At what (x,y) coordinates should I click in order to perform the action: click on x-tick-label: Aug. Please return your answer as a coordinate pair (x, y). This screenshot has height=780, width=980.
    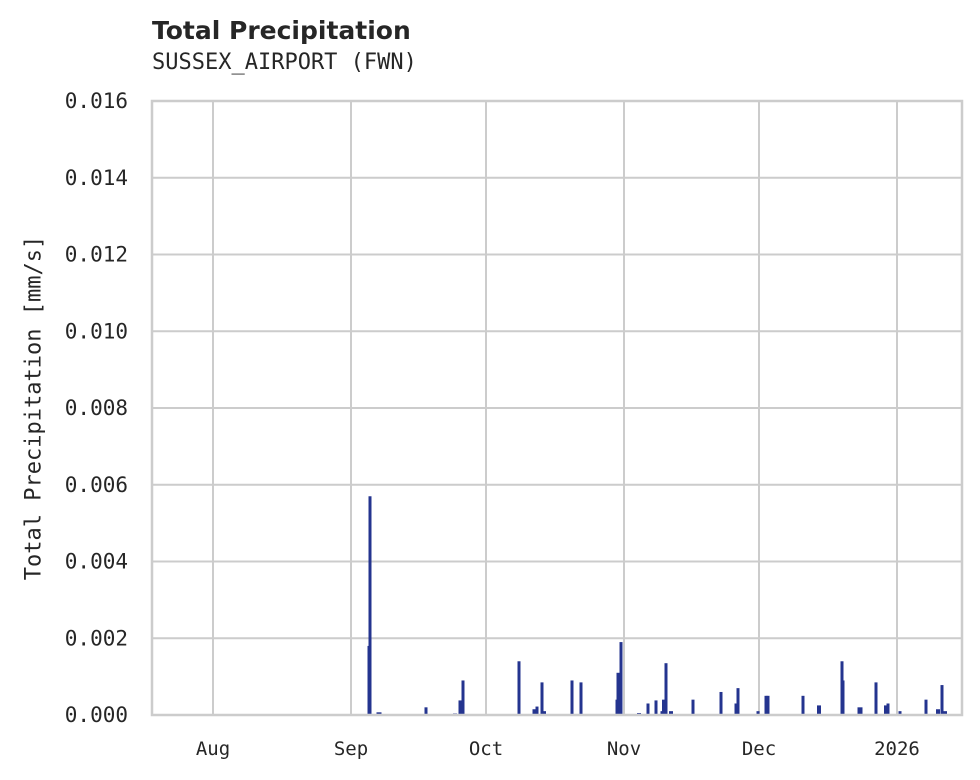
    Looking at the image, I should click on (213, 749).